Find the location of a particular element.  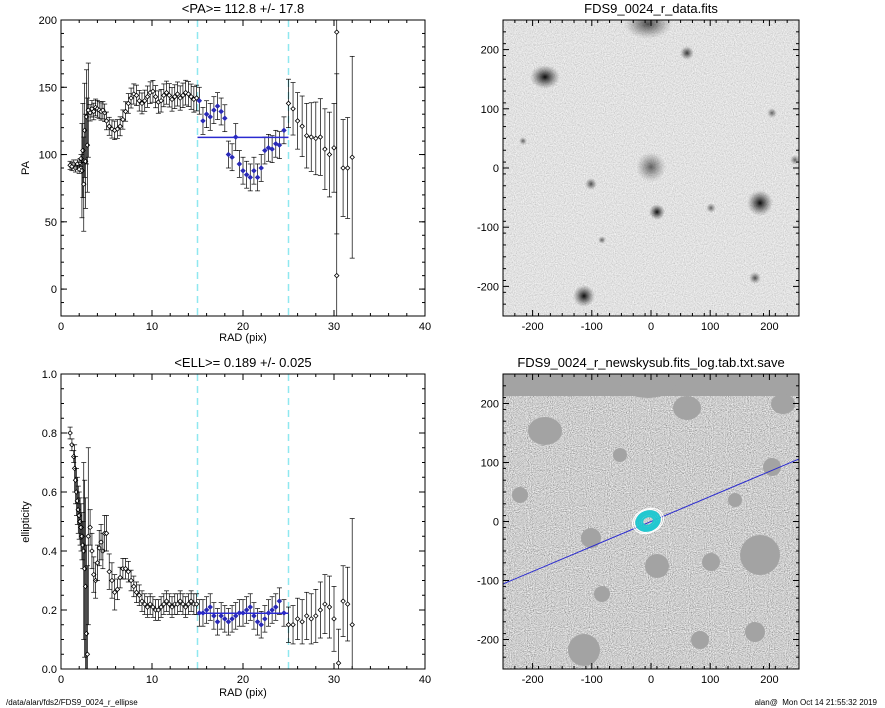

y-tick-label: -100 is located at coordinates (488, 582).